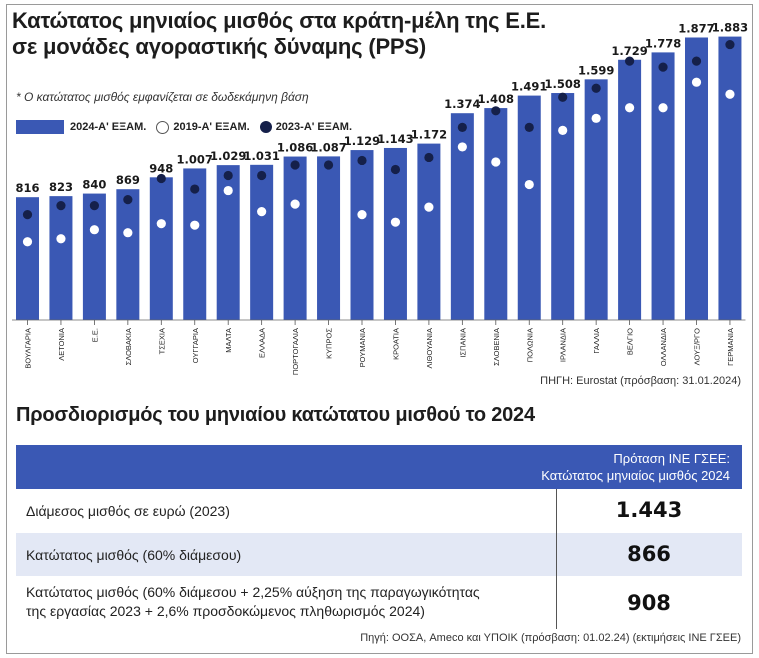 The width and height of the screenshot is (759, 658). I want to click on category-label: ΠΟΡΤΟΓΑΛΙΑ, so click(295, 351).